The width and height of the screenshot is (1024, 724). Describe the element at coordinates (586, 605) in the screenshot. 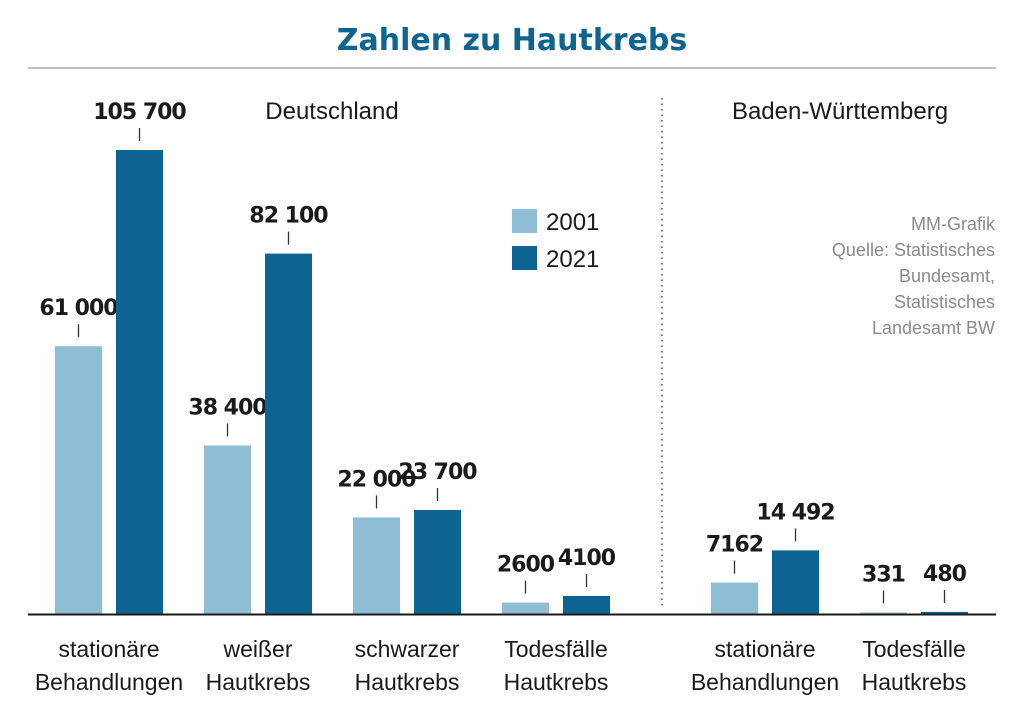

I see `bar-deutschland-todesfaelle-2021` at that location.